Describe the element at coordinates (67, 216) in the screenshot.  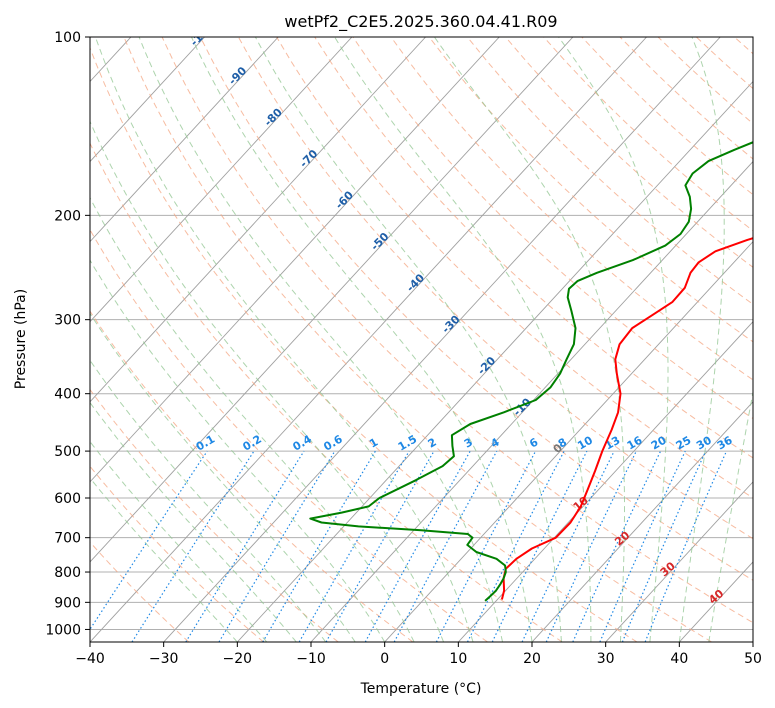
I see `y-tick-label: 200` at that location.